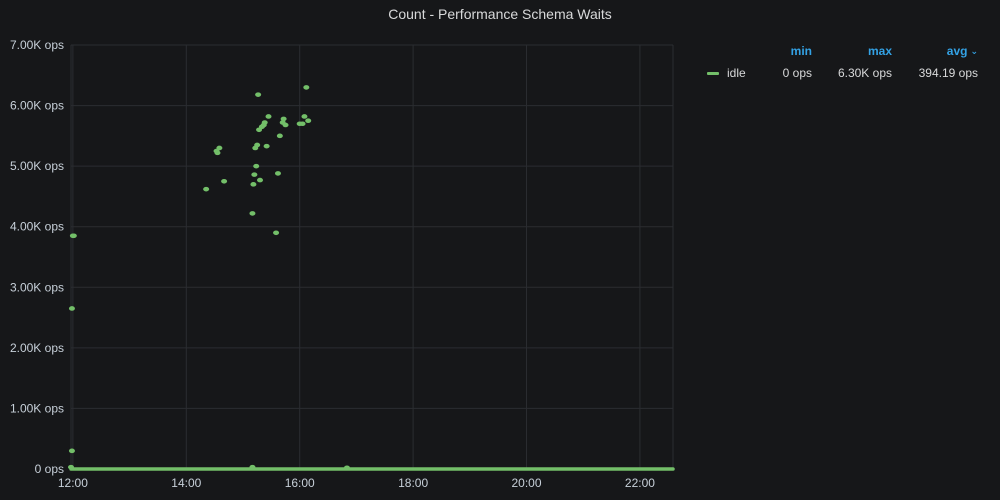 The width and height of the screenshot is (1000, 500). I want to click on x-tick-label: 20:00, so click(527, 483).